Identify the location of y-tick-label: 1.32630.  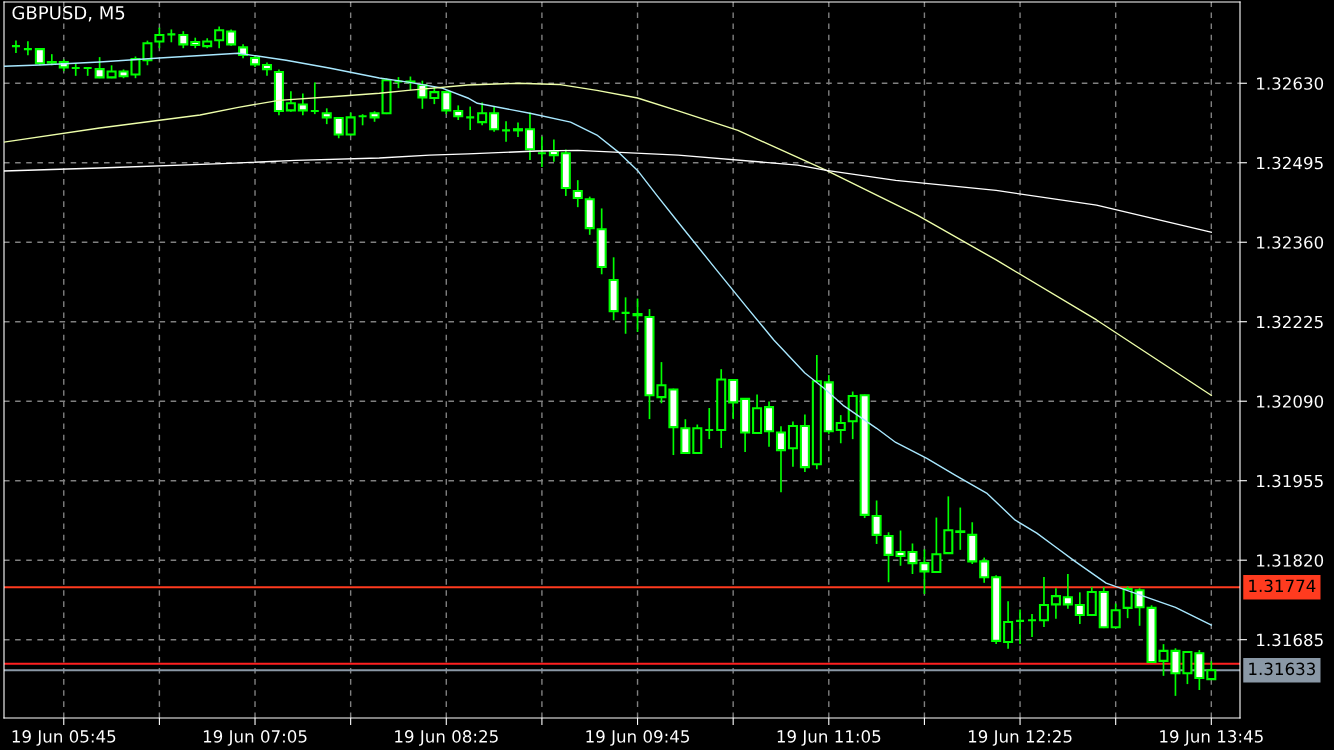
(1290, 83).